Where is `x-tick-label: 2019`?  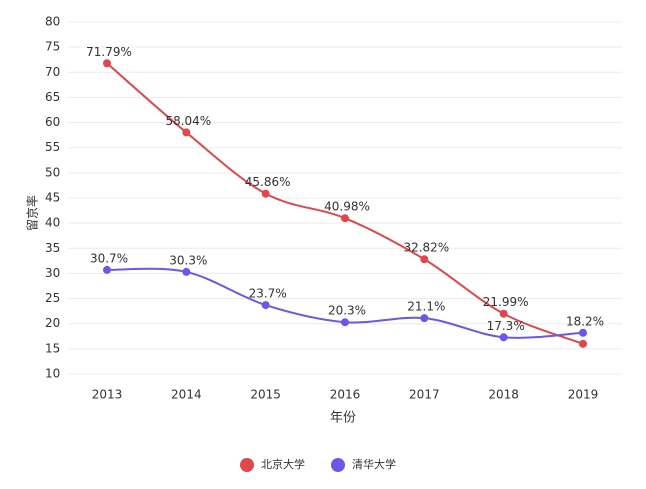 x-tick-label: 2019 is located at coordinates (583, 395).